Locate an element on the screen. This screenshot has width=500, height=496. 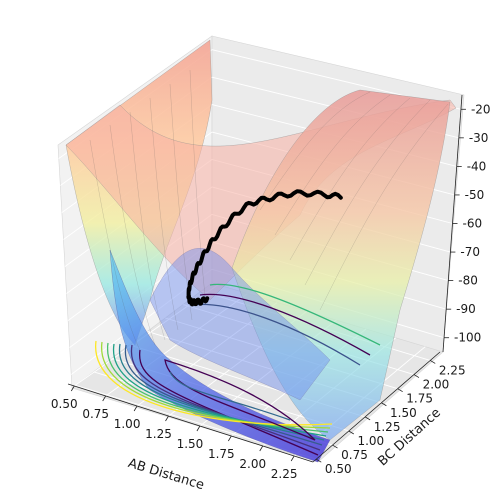
surface-saddle is located at coordinates (240, 324).